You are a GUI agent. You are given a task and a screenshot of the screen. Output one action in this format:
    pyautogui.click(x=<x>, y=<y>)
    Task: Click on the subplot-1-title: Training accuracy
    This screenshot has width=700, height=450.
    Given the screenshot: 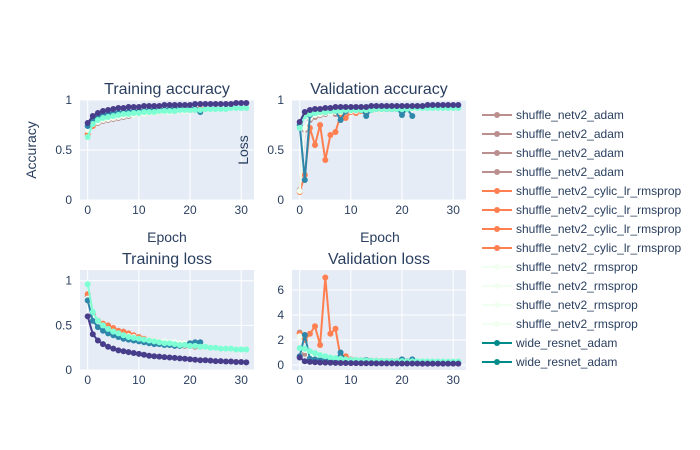 What is the action you would take?
    pyautogui.click(x=167, y=89)
    